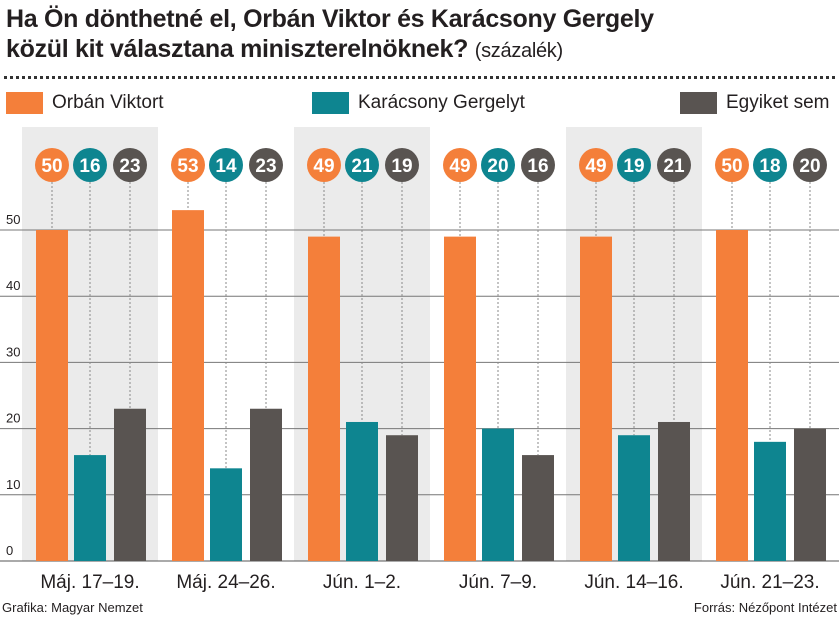 The width and height of the screenshot is (839, 618). I want to click on y-tick-label: 40, so click(13, 285).